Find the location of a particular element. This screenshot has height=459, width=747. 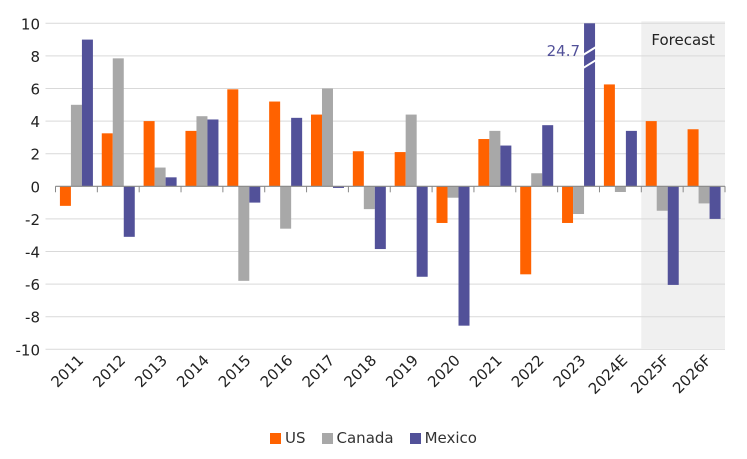

y-tick-label: 2 is located at coordinates (35, 155).